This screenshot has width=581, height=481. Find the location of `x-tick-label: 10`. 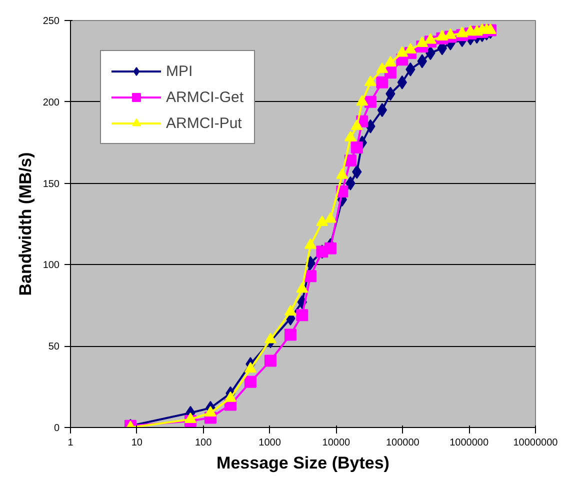

x-tick-label: 10 is located at coordinates (137, 443).